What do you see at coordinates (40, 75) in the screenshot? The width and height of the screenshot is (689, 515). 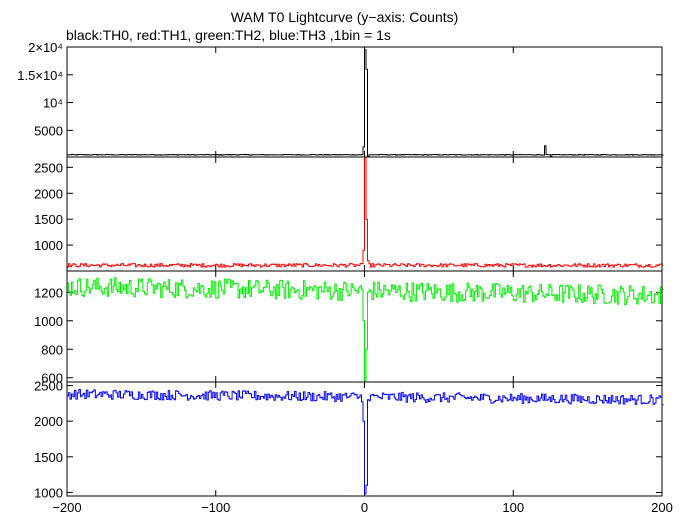 I see `y-tick-label: 1.5×10⁴` at bounding box center [40, 75].